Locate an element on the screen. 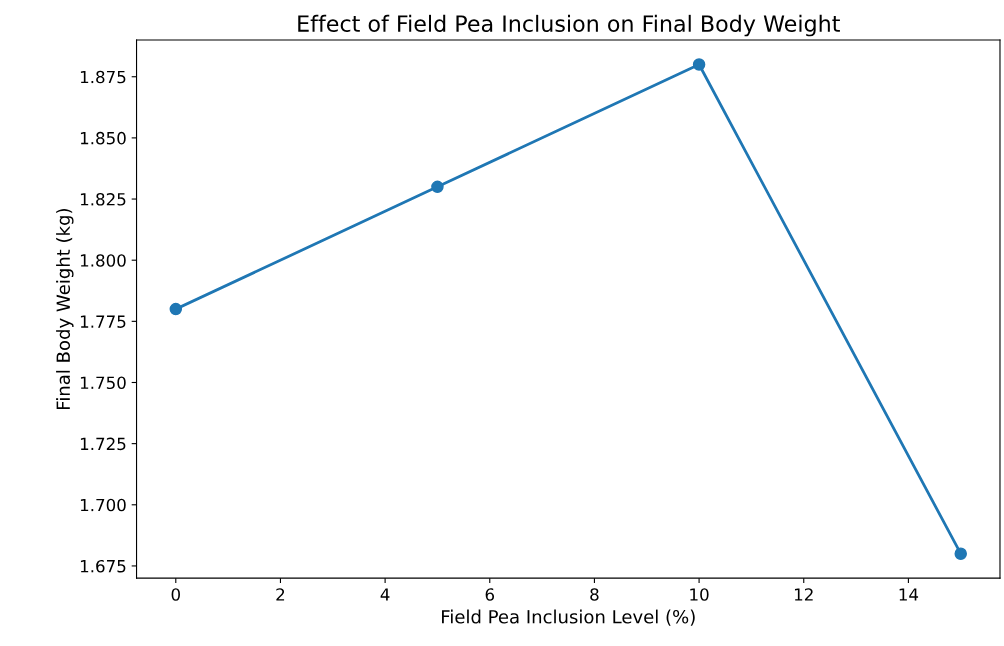 This screenshot has height=646, width=1004. x-tick-label: 8 is located at coordinates (594, 594).